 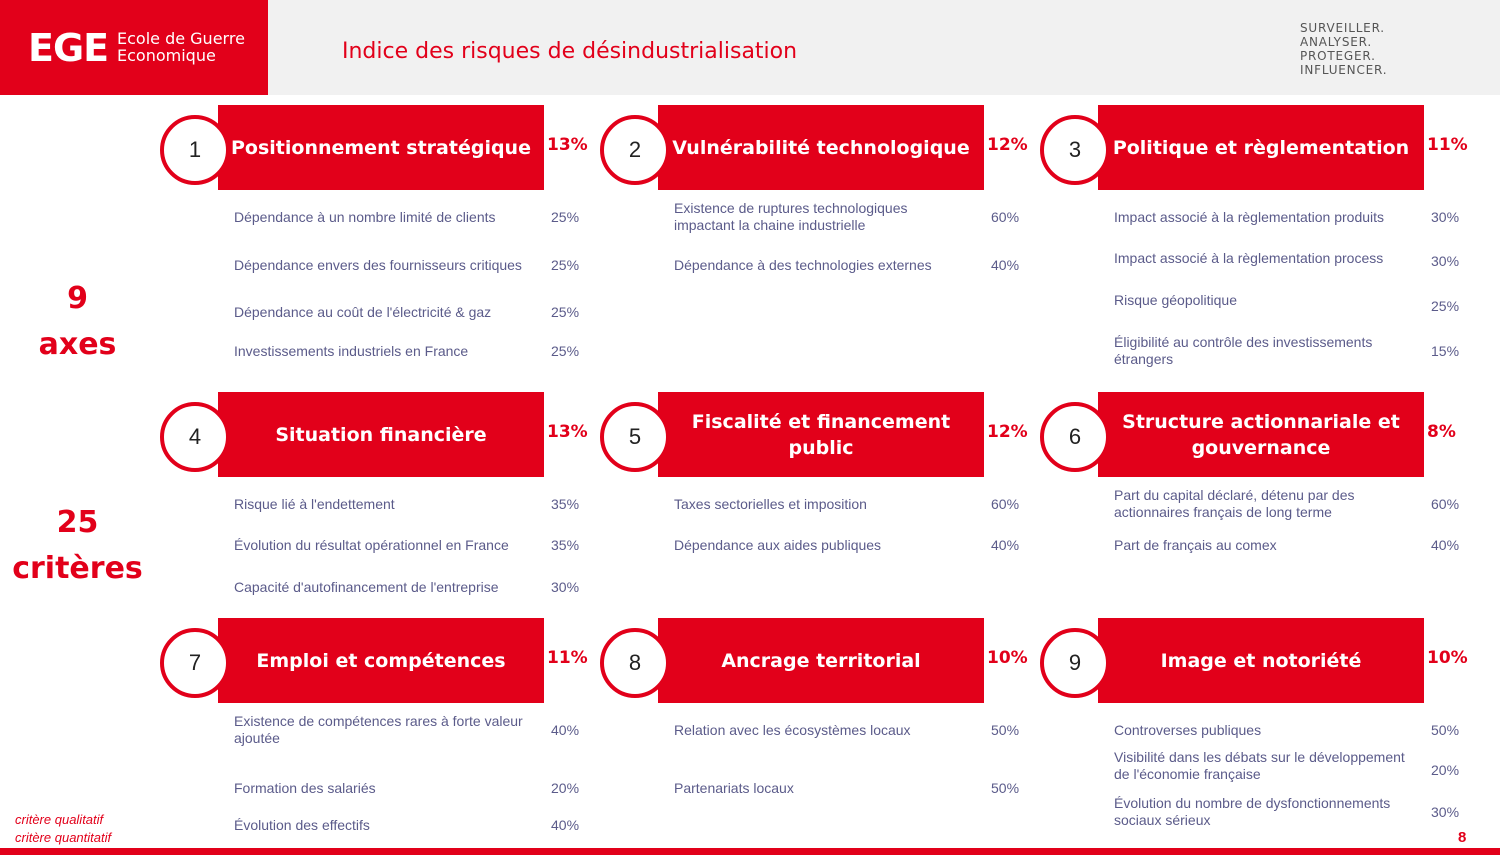 I want to click on axis-title: Fiscalité et financement public, so click(x=821, y=434).